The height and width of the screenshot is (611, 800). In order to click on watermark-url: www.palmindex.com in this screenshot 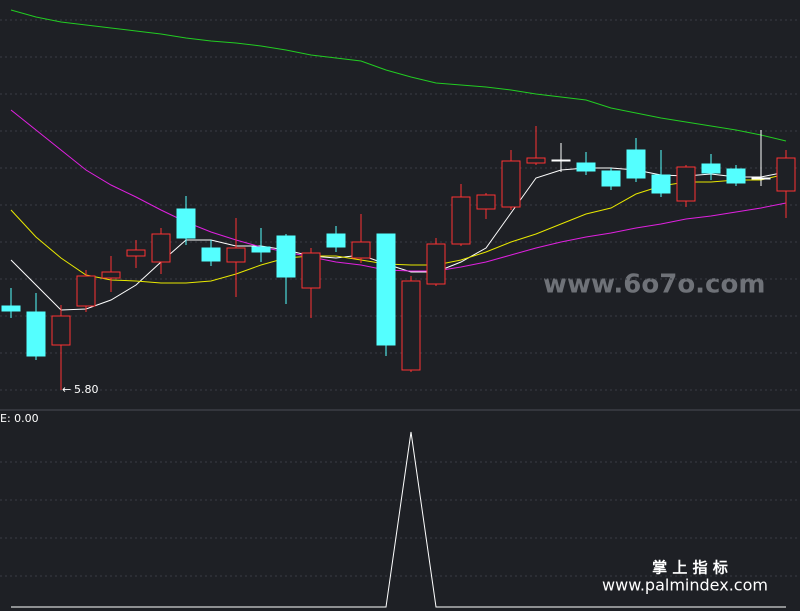, I will do `click(685, 585)`.